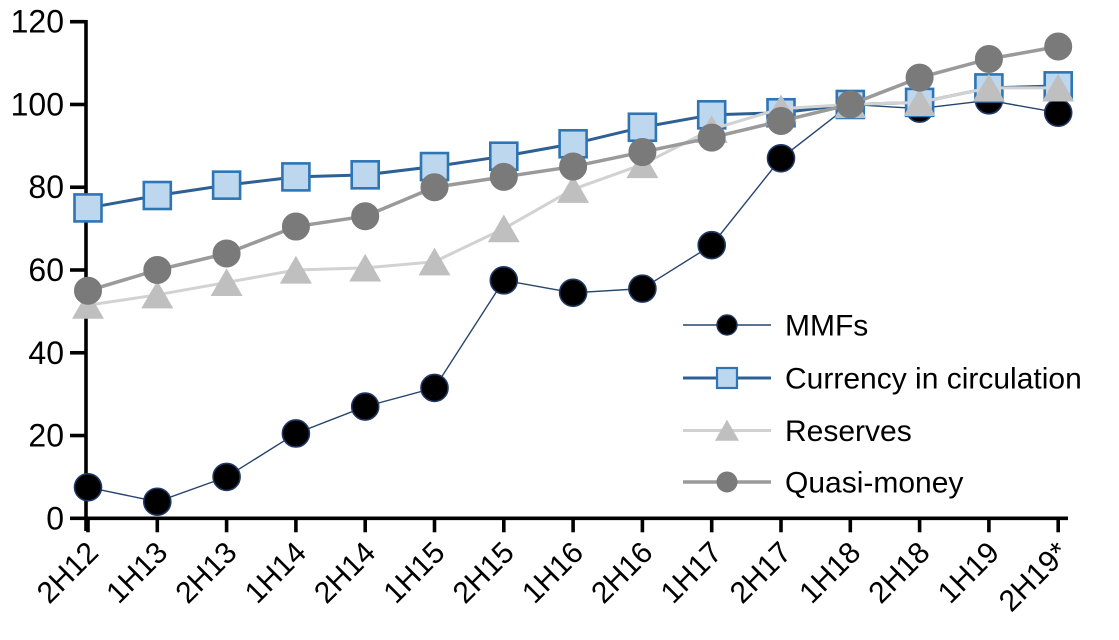  What do you see at coordinates (830, 573) in the screenshot?
I see `x-tick-label: 1H18` at bounding box center [830, 573].